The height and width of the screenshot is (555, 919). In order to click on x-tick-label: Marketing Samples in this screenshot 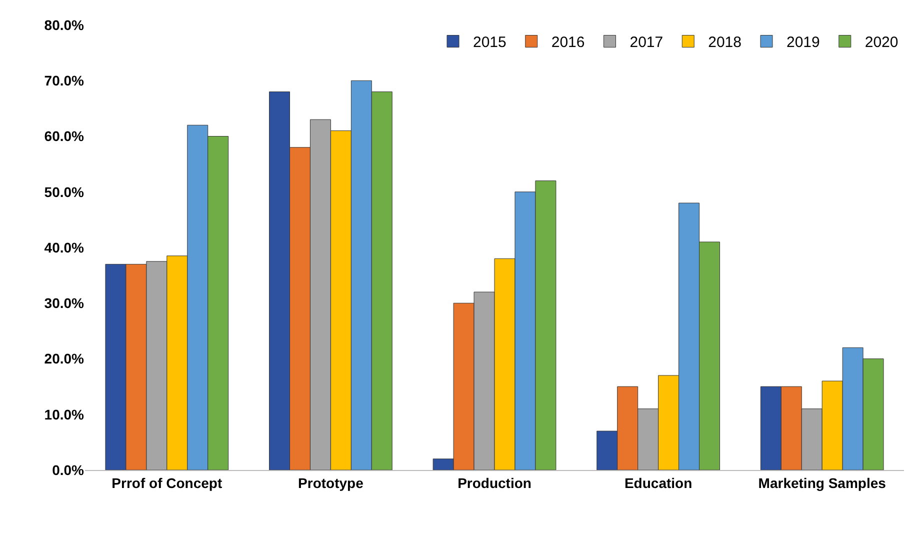, I will do `click(822, 482)`.